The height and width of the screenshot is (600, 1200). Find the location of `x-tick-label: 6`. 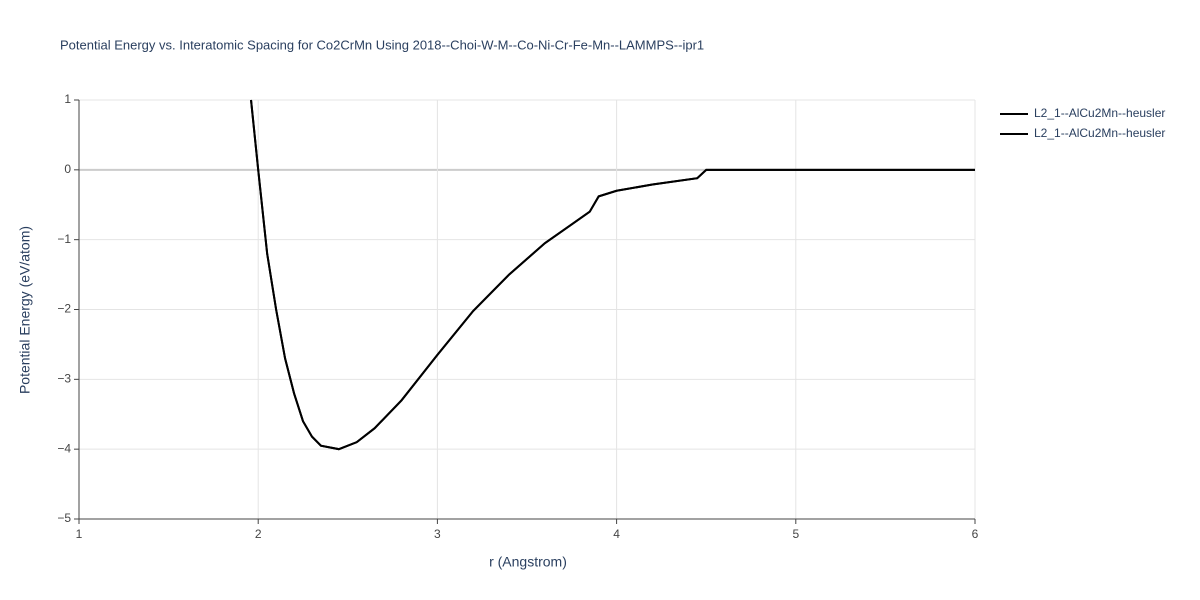

x-tick-label: 6 is located at coordinates (975, 534).